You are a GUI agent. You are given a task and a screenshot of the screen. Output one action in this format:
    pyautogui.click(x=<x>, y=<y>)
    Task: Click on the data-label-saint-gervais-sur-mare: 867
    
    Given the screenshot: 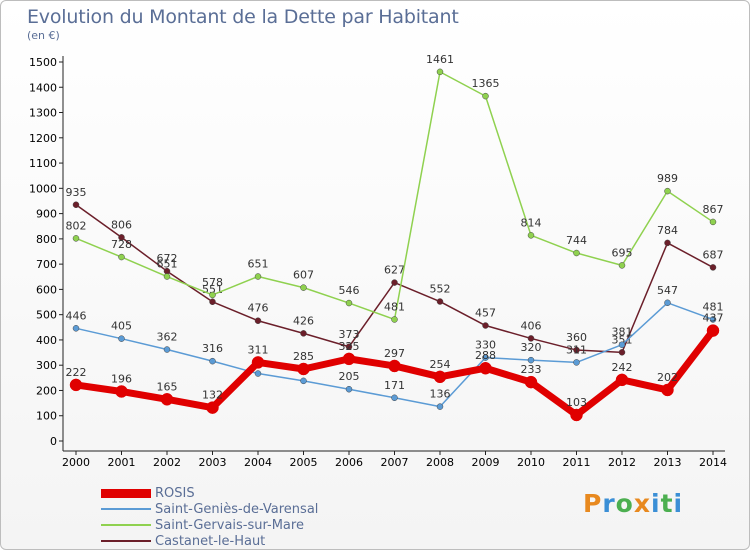 What is the action you would take?
    pyautogui.click(x=713, y=209)
    